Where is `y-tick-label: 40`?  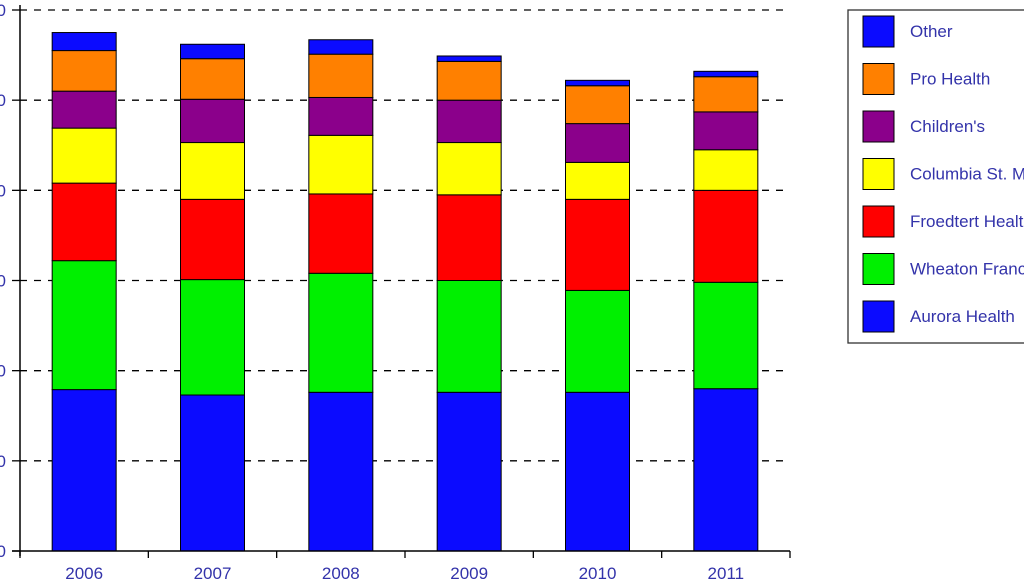 y-tick-label: 40 is located at coordinates (3, 190).